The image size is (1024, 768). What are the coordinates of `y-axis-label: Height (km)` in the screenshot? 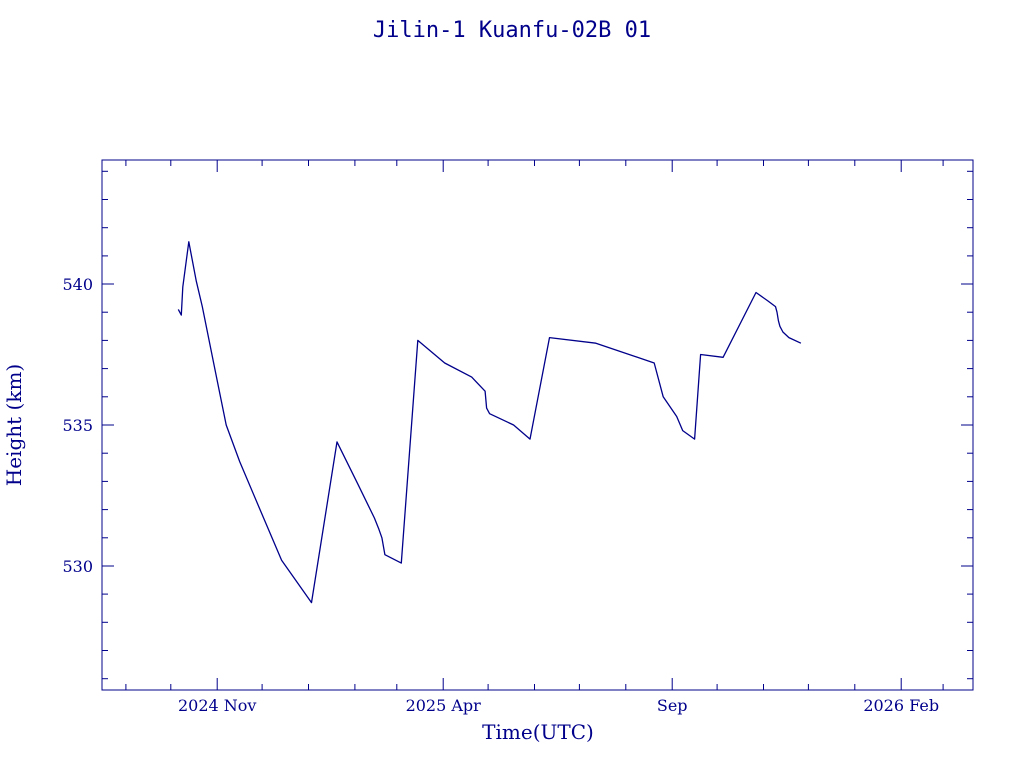 It's located at (14, 425).